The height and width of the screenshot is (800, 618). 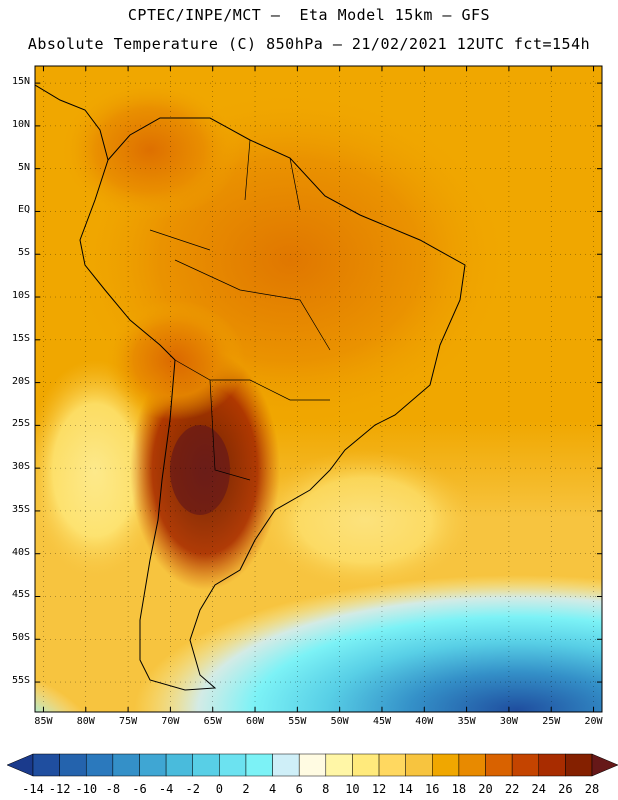 I want to click on lat-label: 10N, so click(x=20, y=124).